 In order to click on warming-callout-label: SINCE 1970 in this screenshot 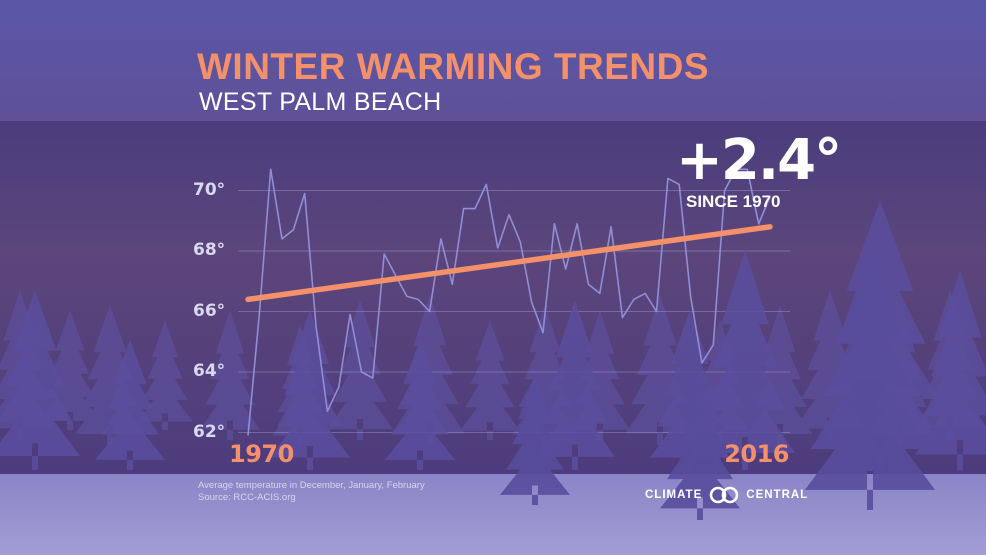, I will do `click(733, 201)`.